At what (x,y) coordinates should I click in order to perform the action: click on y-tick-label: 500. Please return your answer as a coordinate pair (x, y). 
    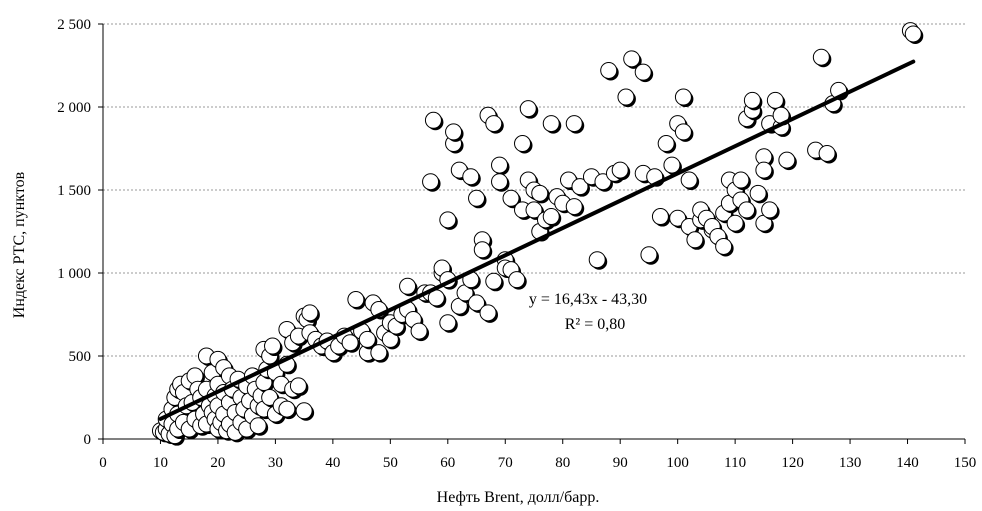
    Looking at the image, I should click on (80, 357).